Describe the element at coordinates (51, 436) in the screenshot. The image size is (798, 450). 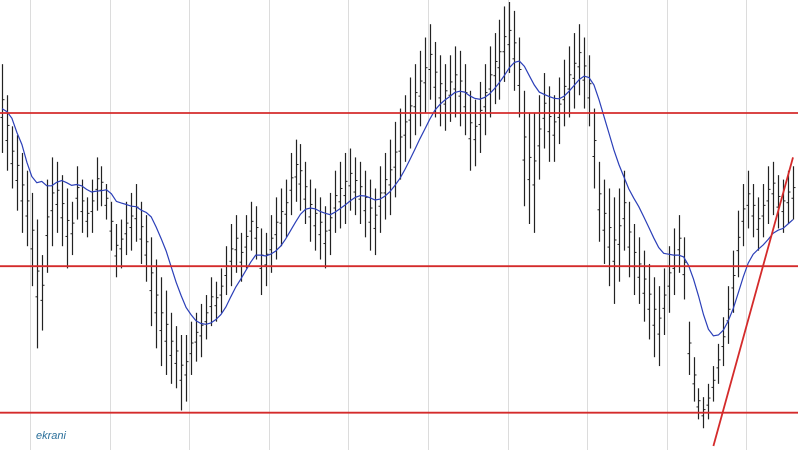
I see `watermark-logo: ekrani` at that location.